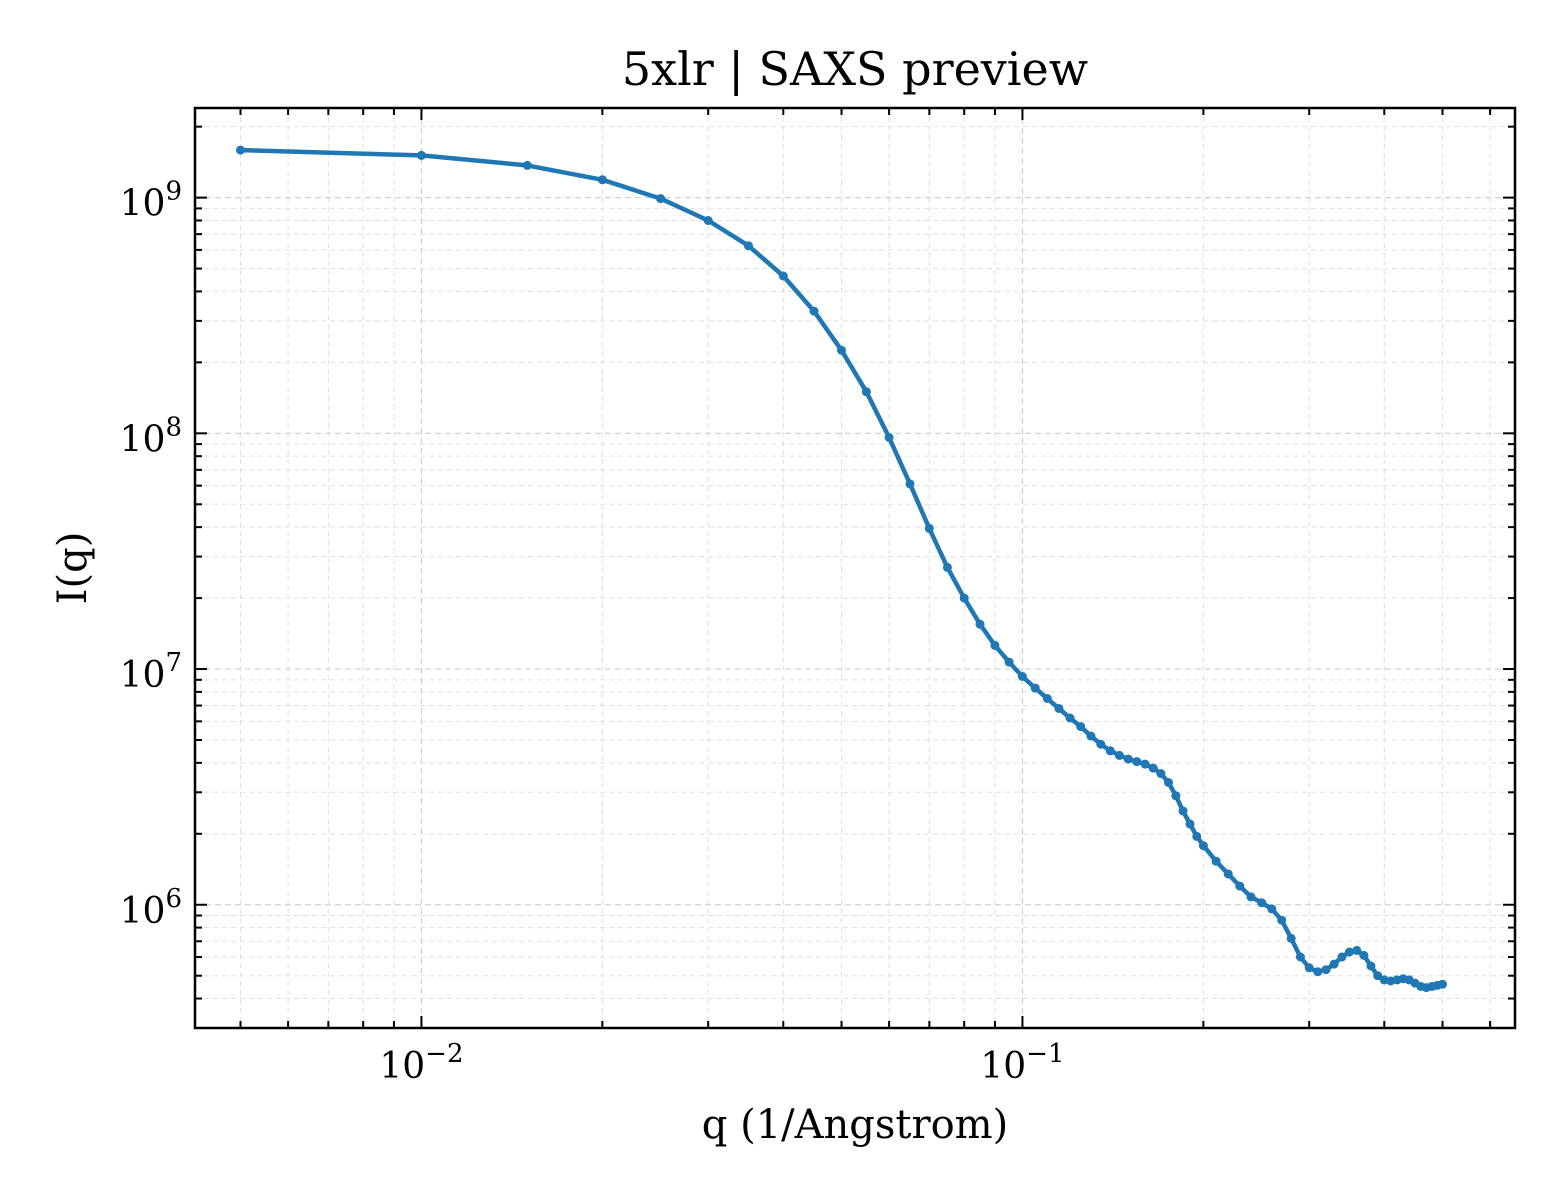 The height and width of the screenshot is (1200, 1560). Describe the element at coordinates (151, 672) in the screenshot. I see `y-tick-label: 10⁷` at that location.